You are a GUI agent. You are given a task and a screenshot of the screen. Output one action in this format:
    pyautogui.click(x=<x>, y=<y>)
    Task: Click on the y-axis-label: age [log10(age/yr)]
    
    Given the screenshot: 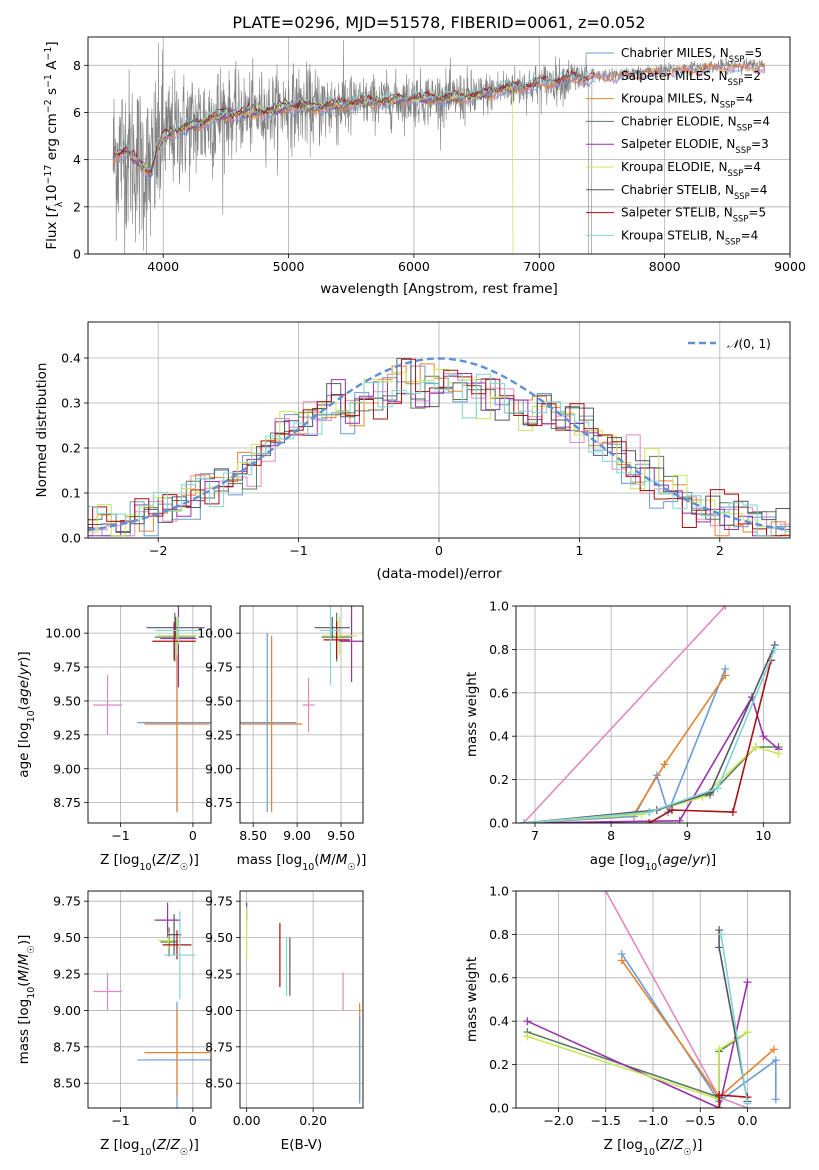 What is the action you would take?
    pyautogui.click(x=26, y=714)
    